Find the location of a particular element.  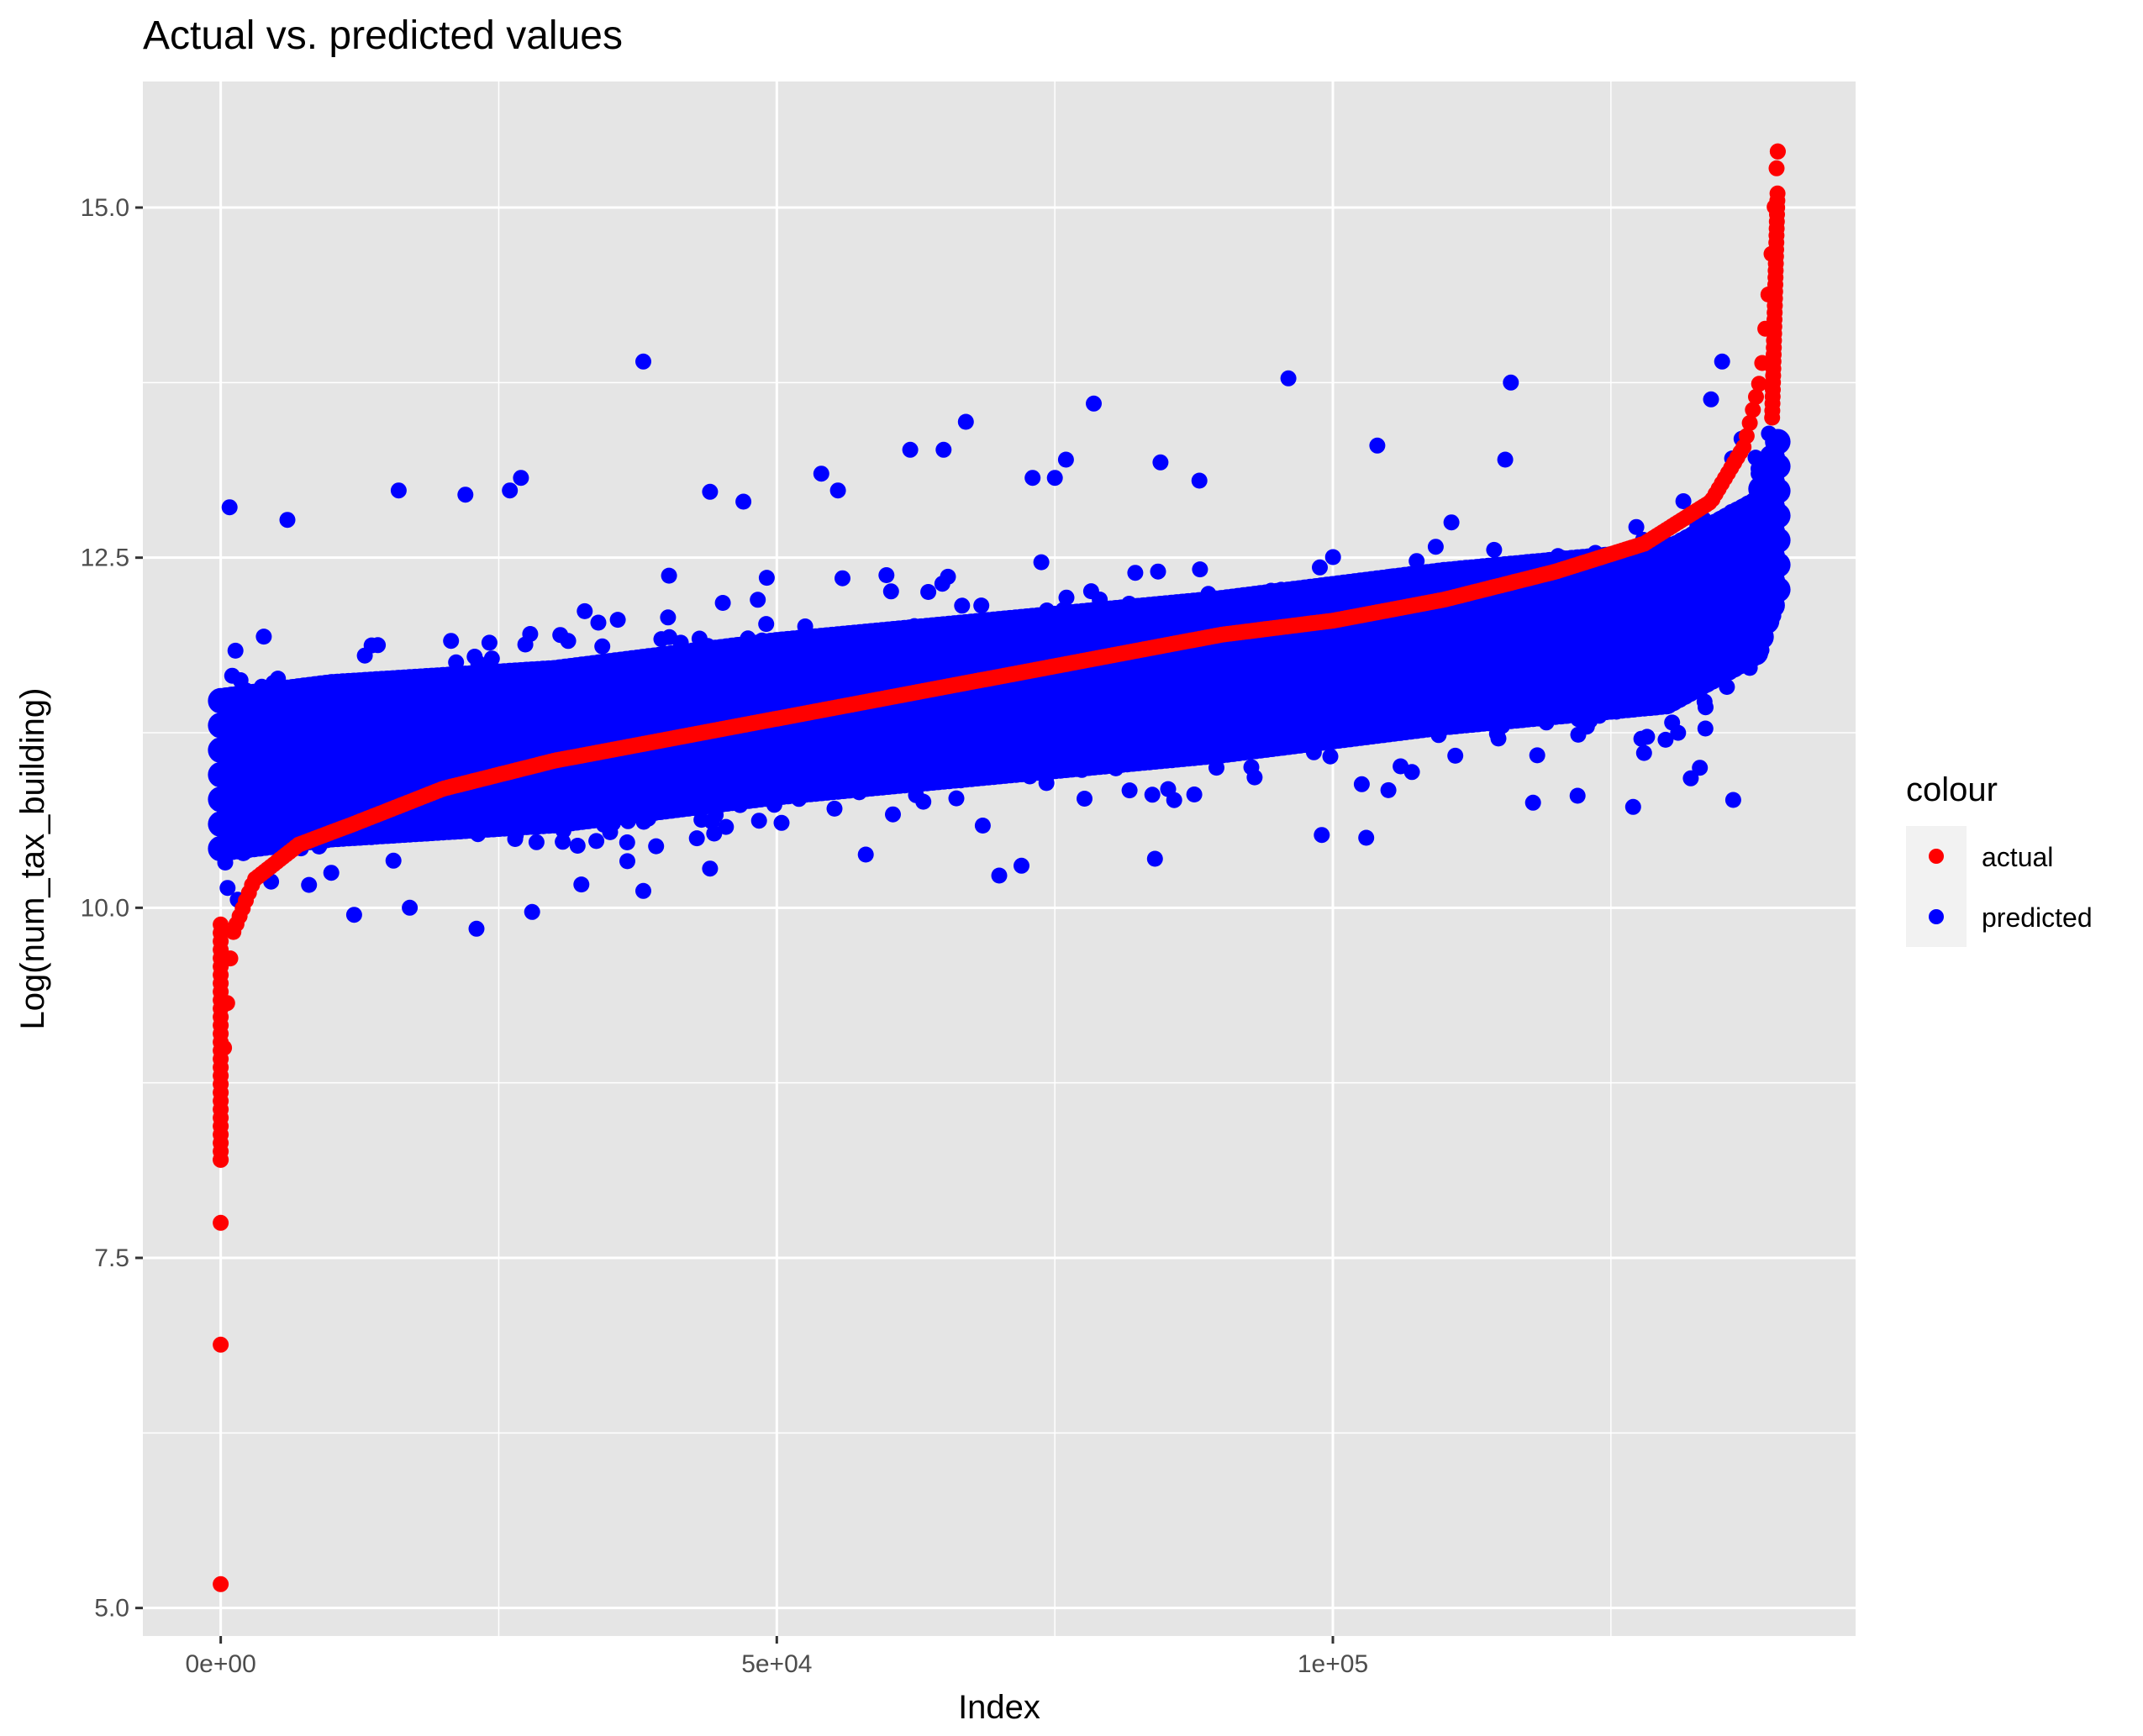

y-axis: 5.0 7.5 10.0 12.5 15.0 is located at coordinates (112, 908).